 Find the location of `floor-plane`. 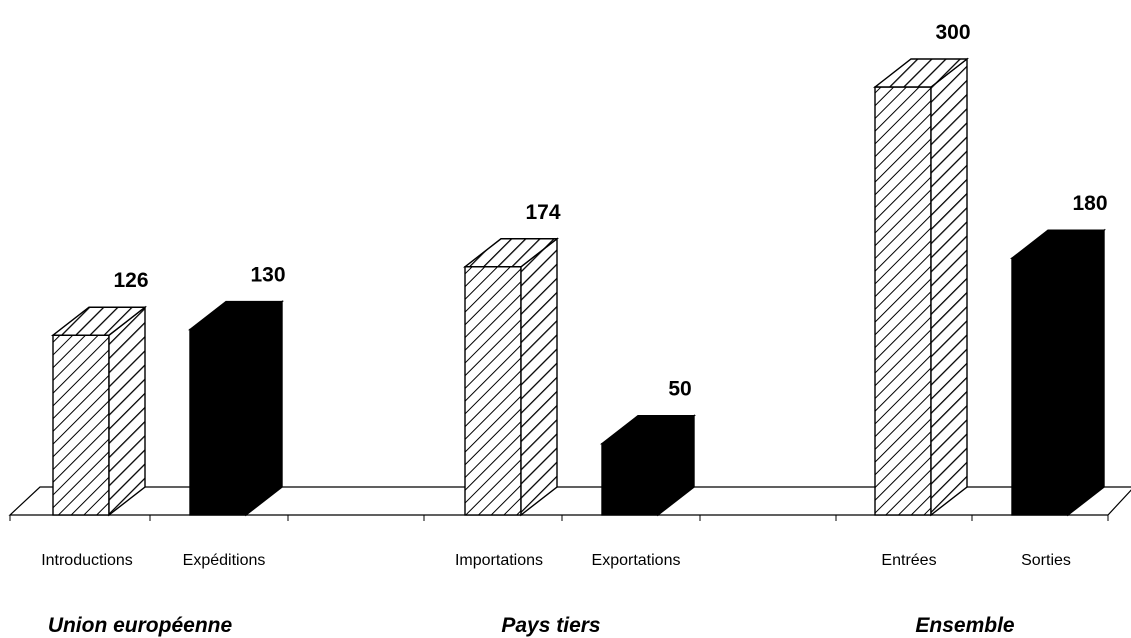

floor-plane is located at coordinates (569, 501).